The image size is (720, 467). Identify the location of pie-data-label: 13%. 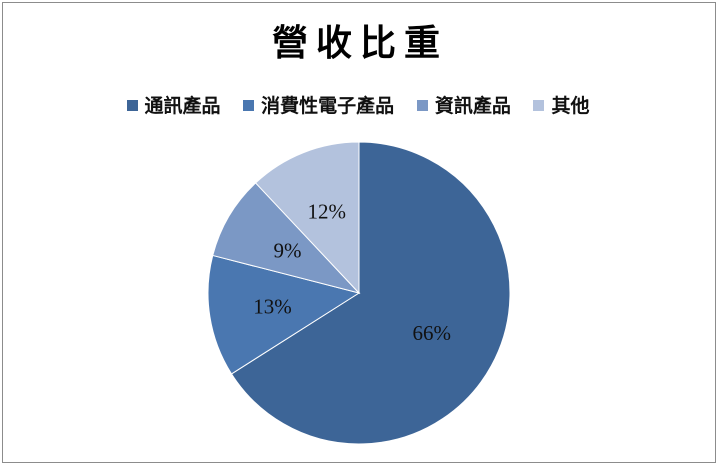
(272, 307).